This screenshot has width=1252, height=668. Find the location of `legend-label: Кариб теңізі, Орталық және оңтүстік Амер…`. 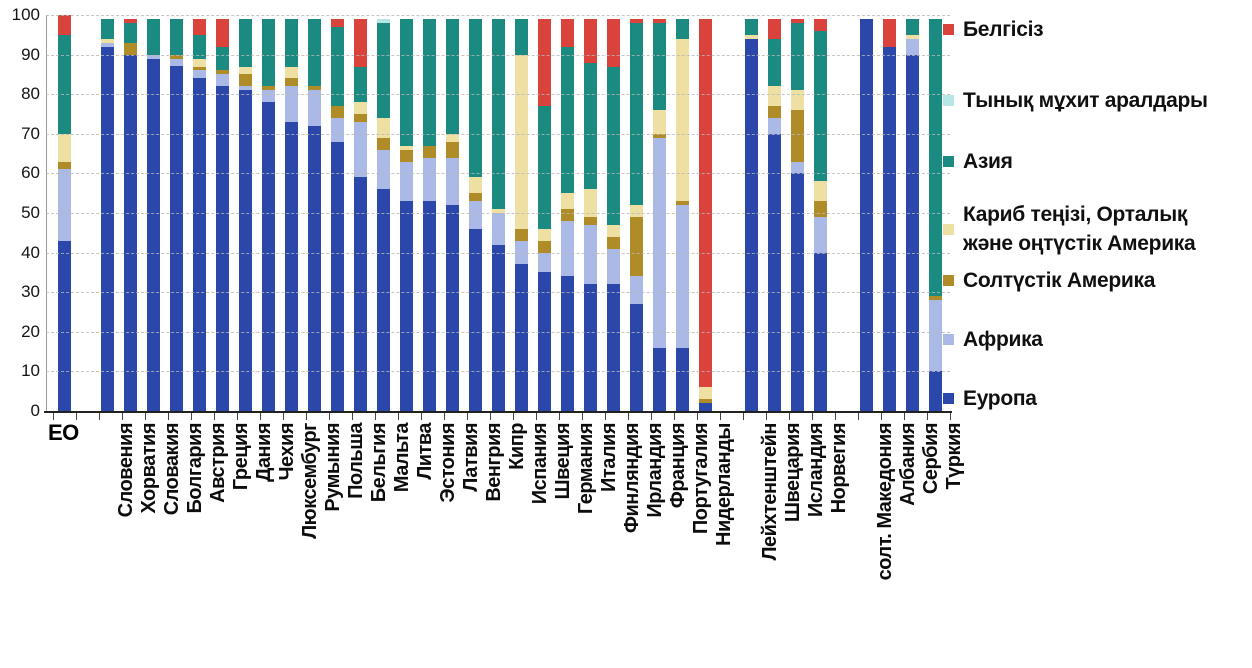

legend-label: Кариб теңізі, Орталық және оңтүстік Амер… is located at coordinates (1079, 229).